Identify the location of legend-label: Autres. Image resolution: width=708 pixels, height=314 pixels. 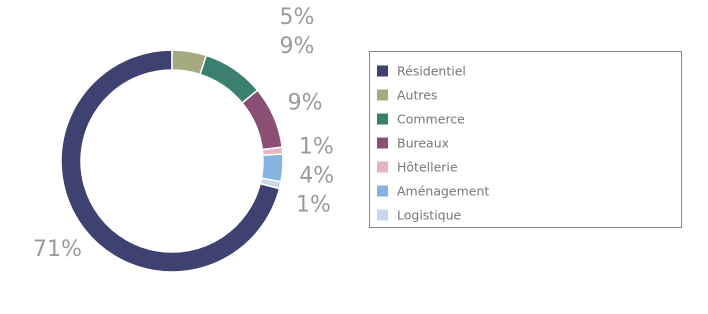
(417, 95).